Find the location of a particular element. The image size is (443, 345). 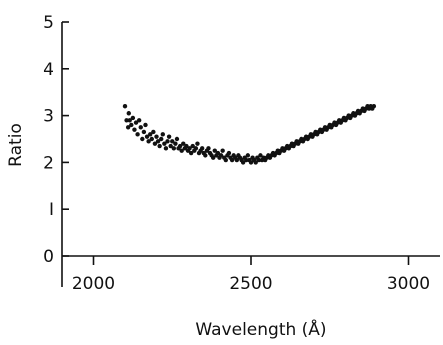

x-axis-ticks: 2000 2500 3000 is located at coordinates (251, 275).